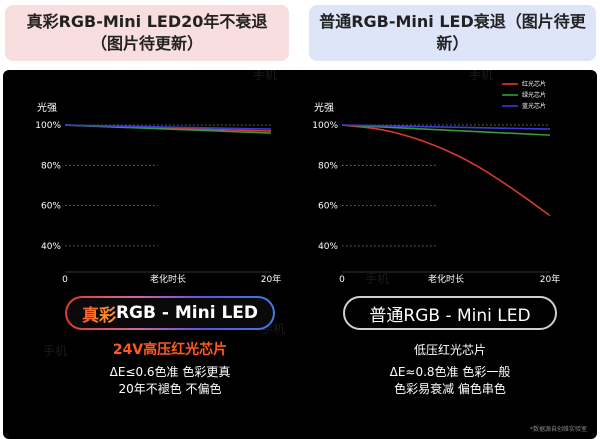  I want to click on header-left: 真彩RGB-Mini LED20年不衰退（图片待更新）, so click(147, 33).